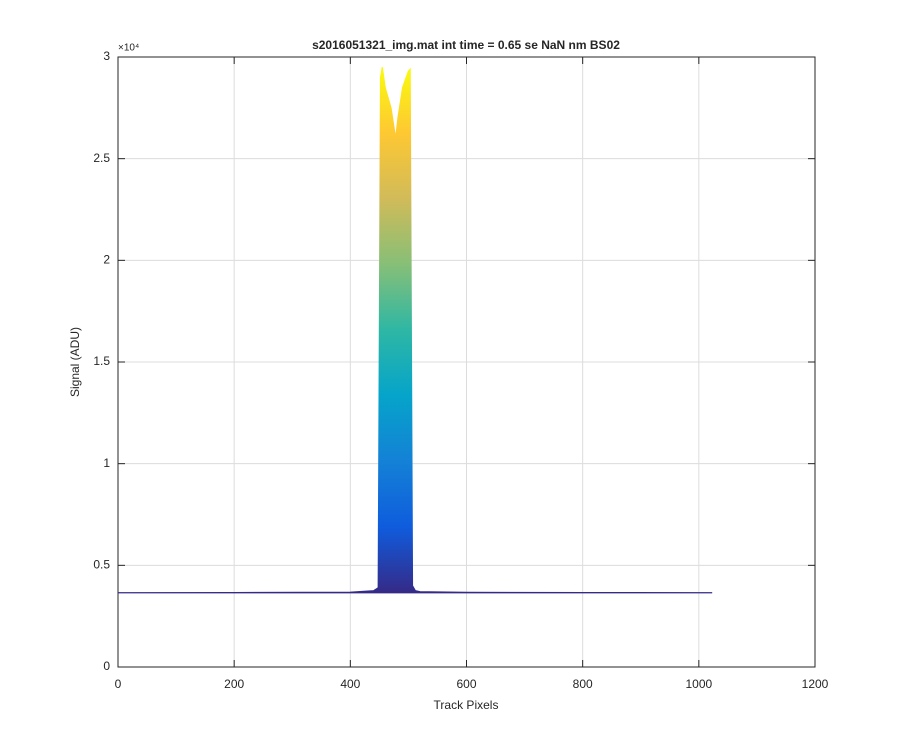  I want to click on y-tick-label: 1, so click(106, 463).